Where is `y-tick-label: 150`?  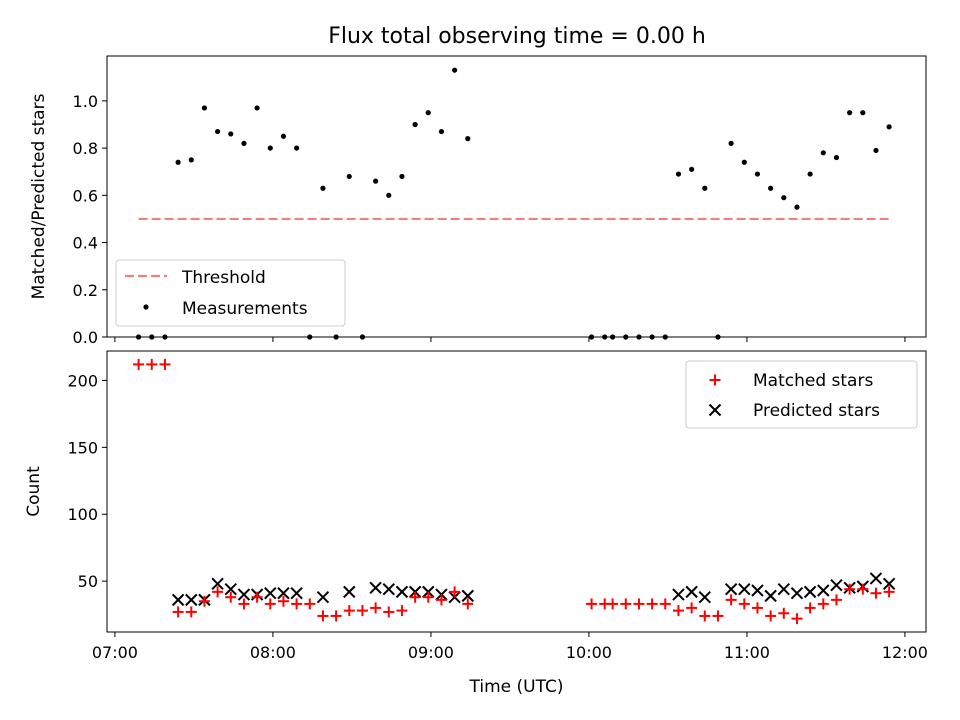
y-tick-label: 150 is located at coordinates (82, 447).